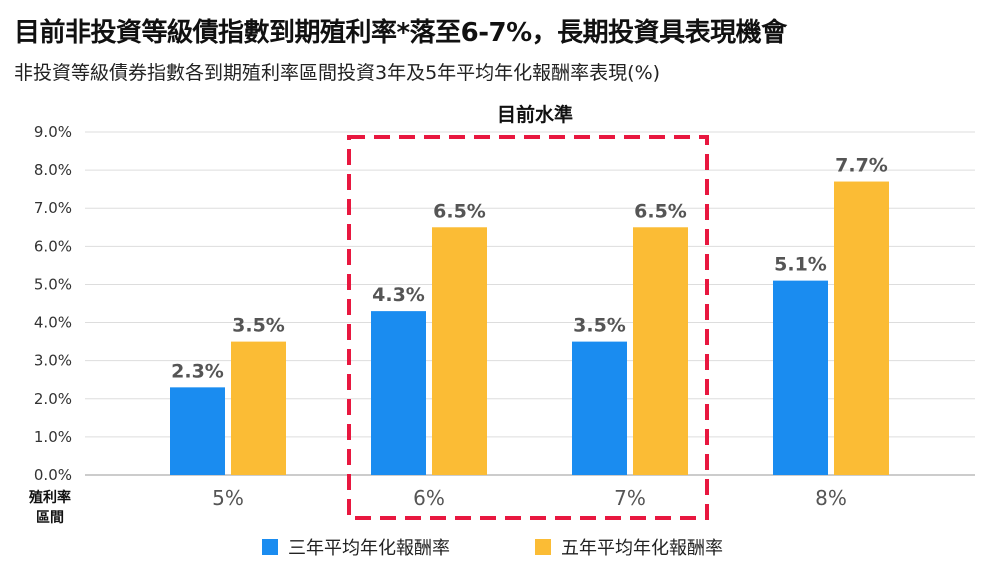 This screenshot has width=1000, height=573. I want to click on legend-item-five-year: 五年平均年化報酬率, so click(629, 547).